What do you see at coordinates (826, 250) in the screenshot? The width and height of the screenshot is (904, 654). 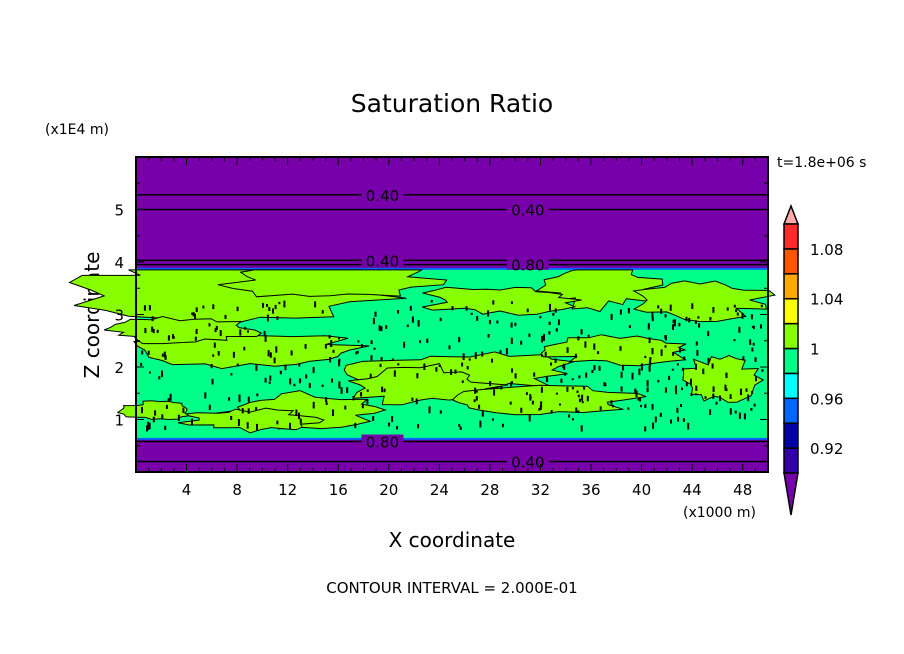 I see `colorbar-label: 1.08` at bounding box center [826, 250].